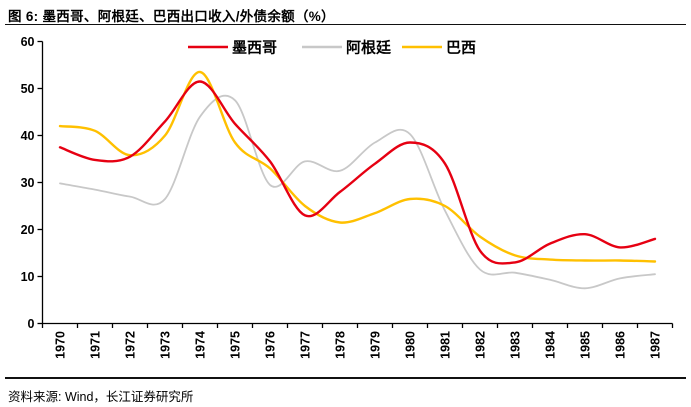  I want to click on y-axis-label: 50, so click(28, 89).